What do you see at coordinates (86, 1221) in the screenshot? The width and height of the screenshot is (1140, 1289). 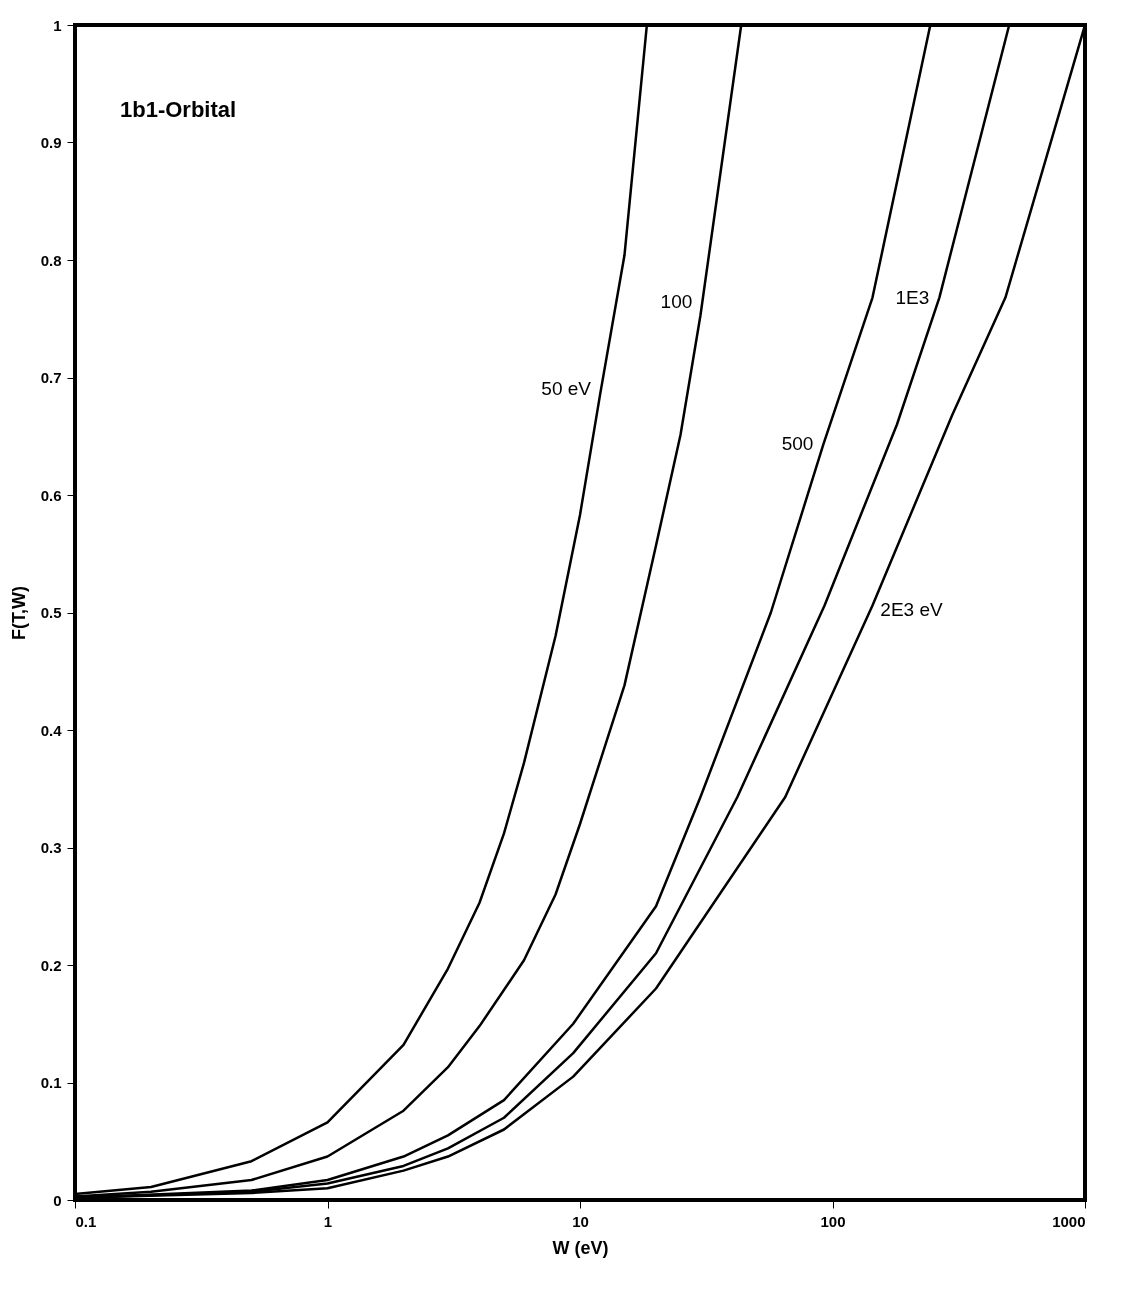 I see `x-tick-label: 0.1` at bounding box center [86, 1221].